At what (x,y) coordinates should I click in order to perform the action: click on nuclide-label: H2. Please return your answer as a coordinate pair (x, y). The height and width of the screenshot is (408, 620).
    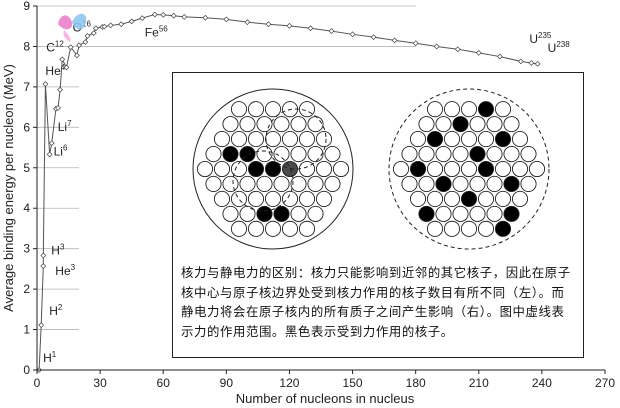
    Looking at the image, I should click on (56, 310).